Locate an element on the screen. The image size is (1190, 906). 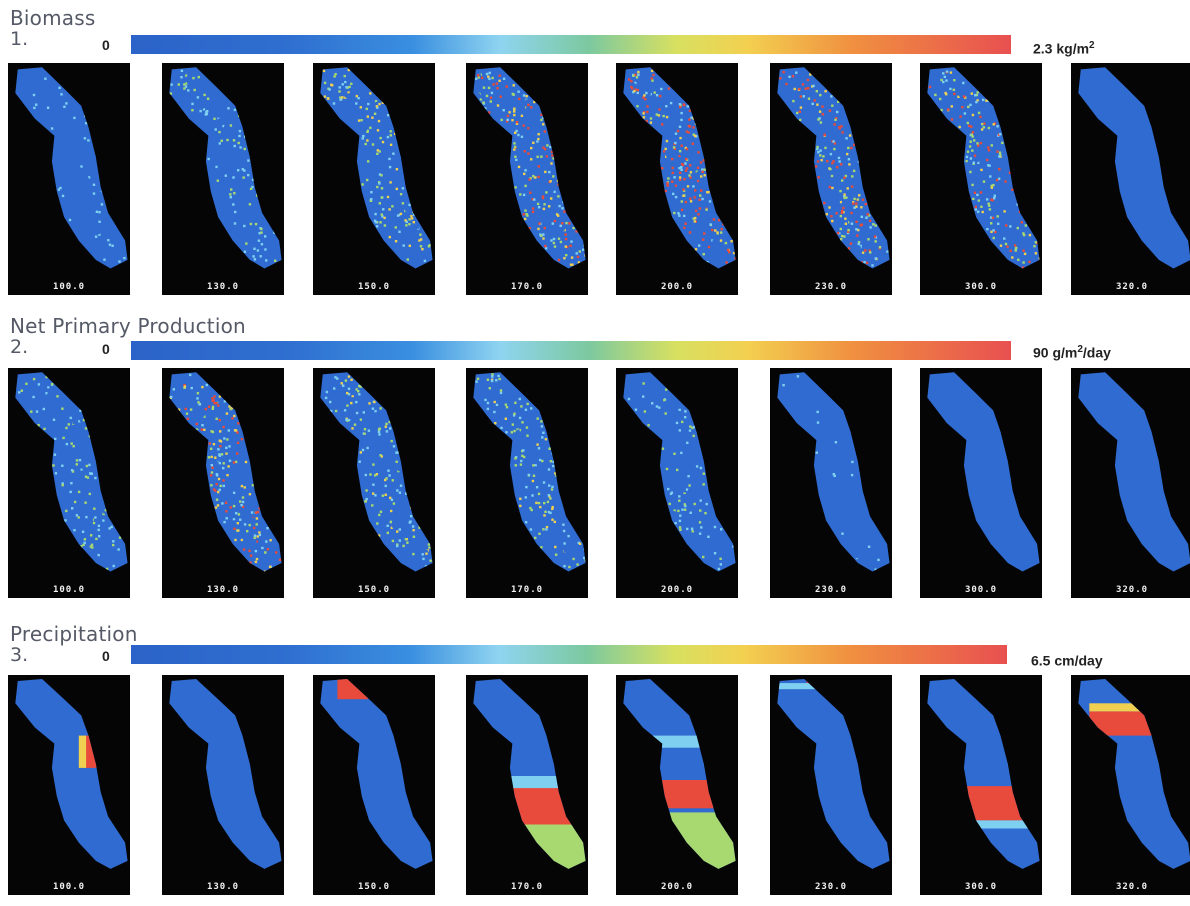
scale-min-biomass: 0 is located at coordinates (106, 45).